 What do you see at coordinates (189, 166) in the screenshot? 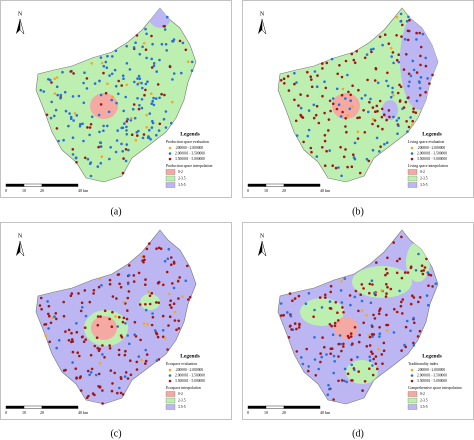
I see `legend-subtitle: Production space interpolation` at bounding box center [189, 166].